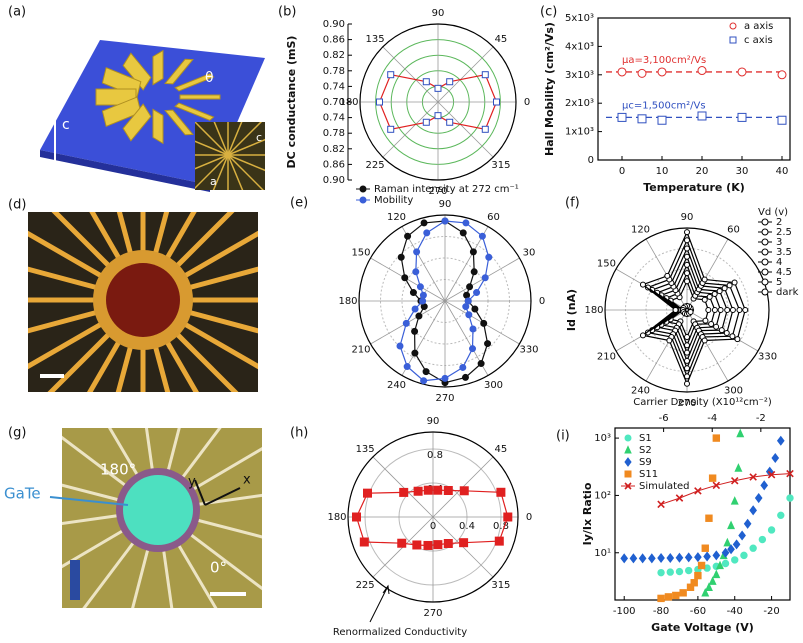 The width and height of the screenshot is (803, 643). Describe the element at coordinates (365, 449) in the screenshot. I see `theta-label: 135` at that location.